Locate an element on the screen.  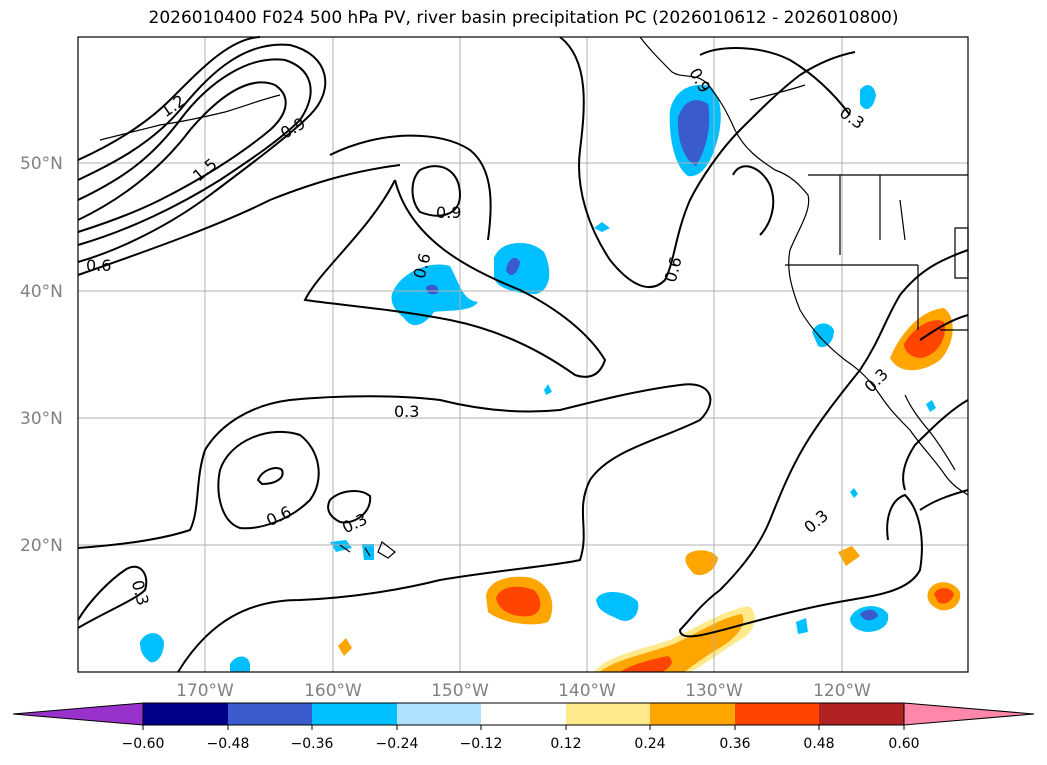
colorbar-tick-label: −0.60 is located at coordinates (143, 744).